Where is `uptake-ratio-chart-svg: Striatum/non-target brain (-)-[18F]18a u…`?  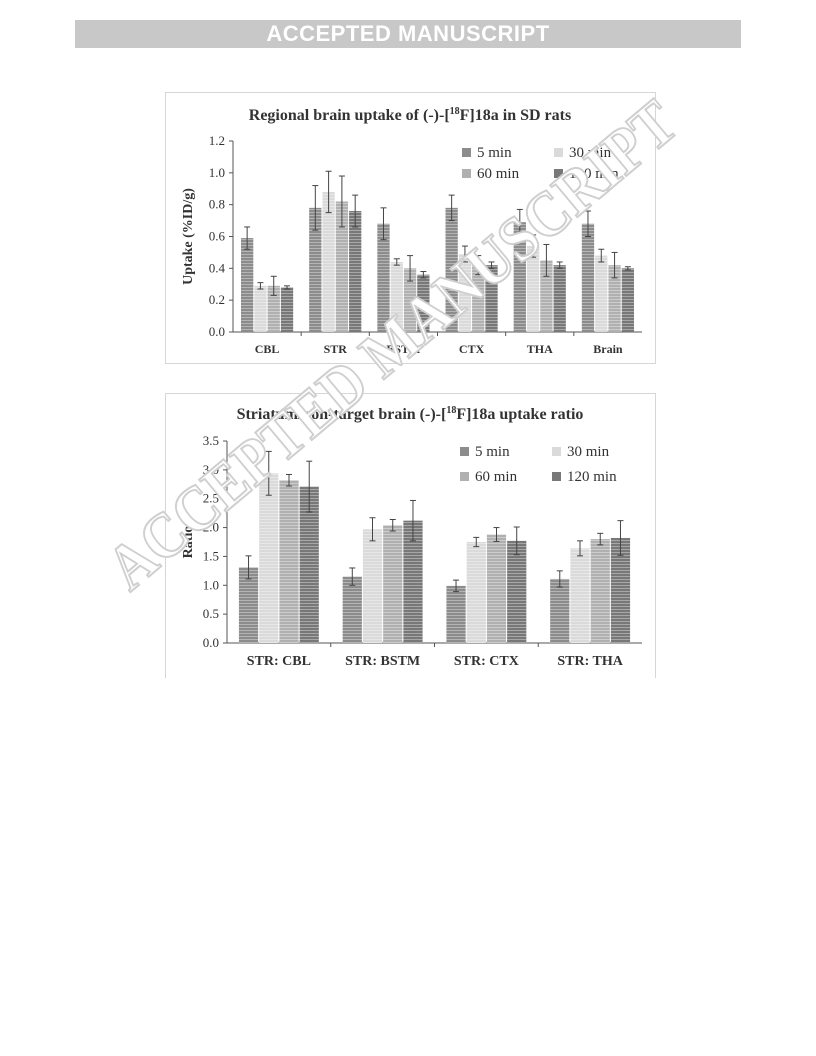 uptake-ratio-chart-svg: Striatum/non-target brain (-)-[18F]18a u… is located at coordinates (411, 537).